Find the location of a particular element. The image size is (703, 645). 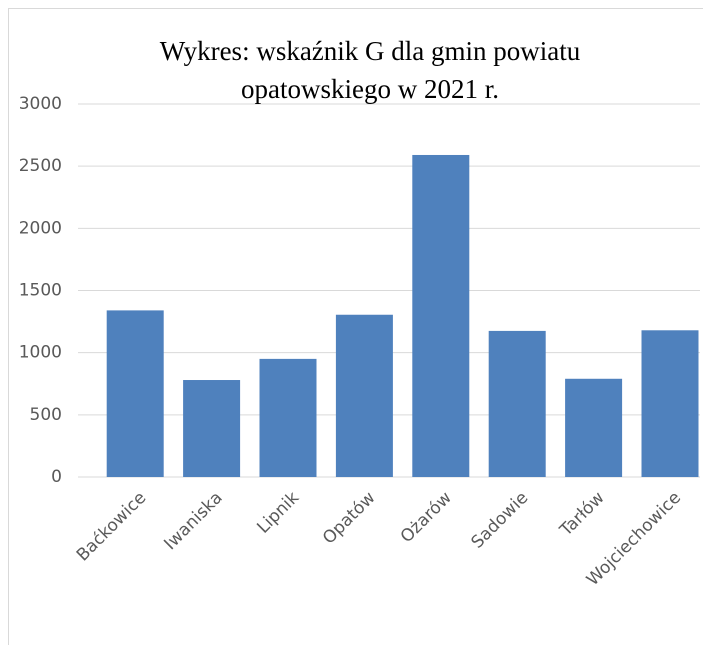

x-tick-label: Iwaniska is located at coordinates (193, 521).